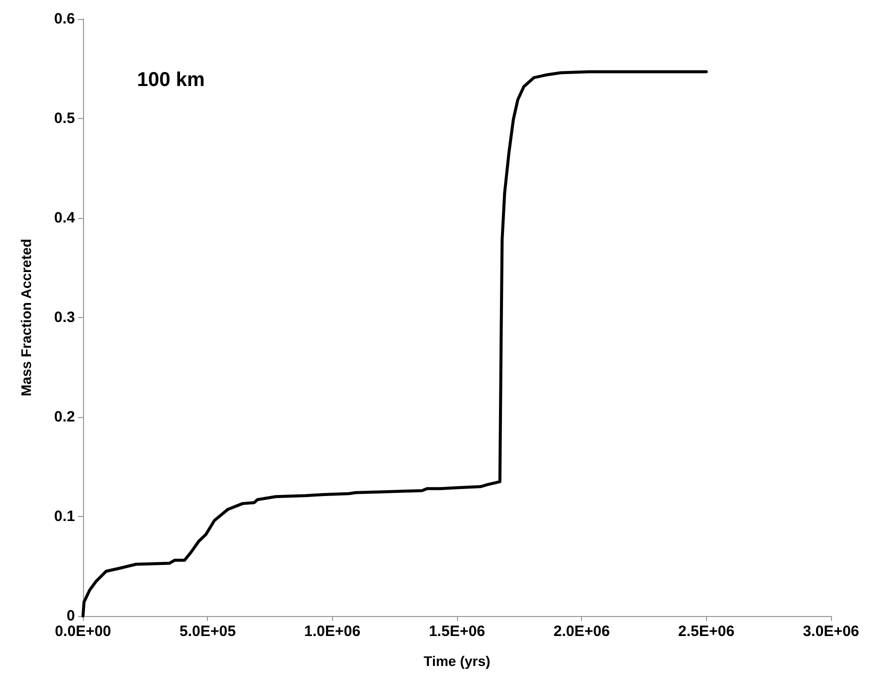 This screenshot has width=874, height=694. Describe the element at coordinates (457, 661) in the screenshot. I see `x-axis-title: Time (yrs)` at that location.